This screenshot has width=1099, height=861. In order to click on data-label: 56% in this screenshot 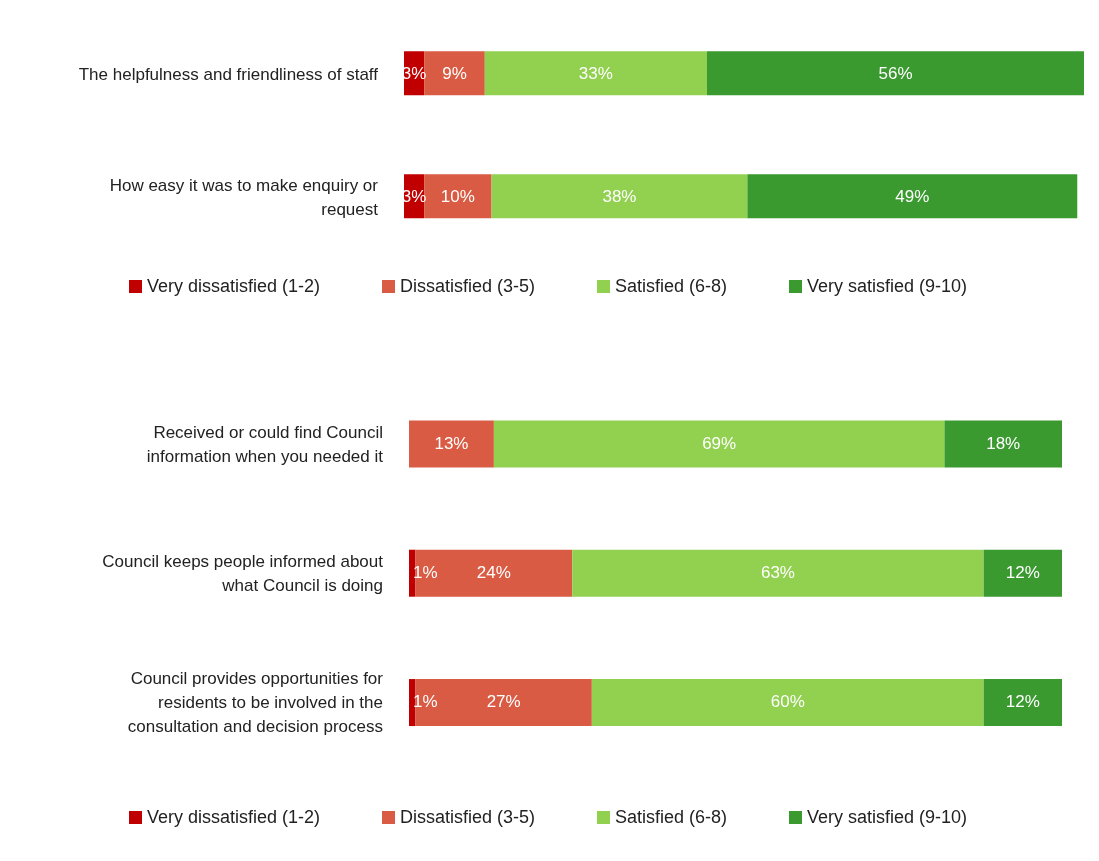, I will do `click(895, 73)`.